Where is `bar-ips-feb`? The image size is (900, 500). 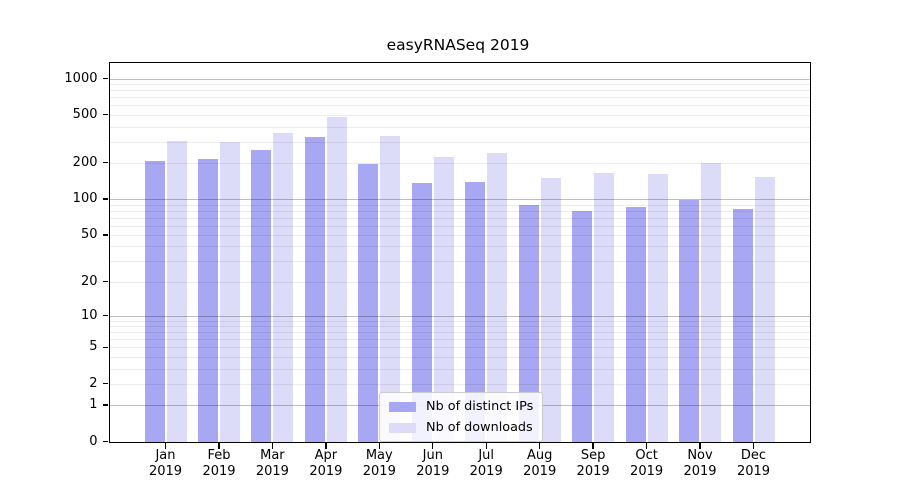
bar-ips-feb is located at coordinates (207, 300).